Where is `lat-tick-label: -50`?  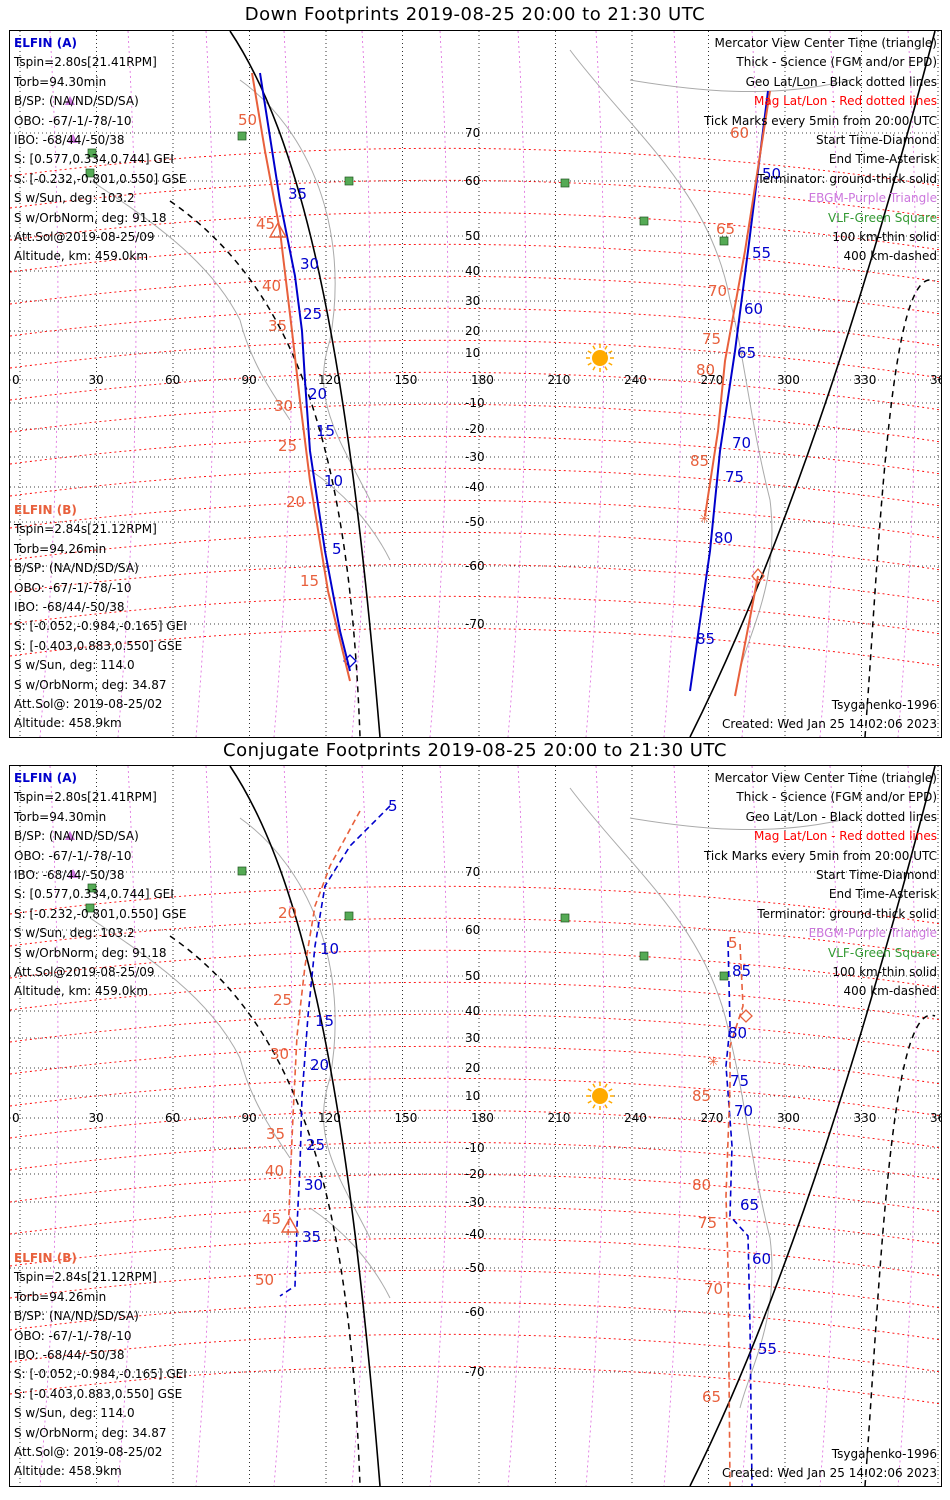
lat-tick-label: -50 is located at coordinates (475, 1268).